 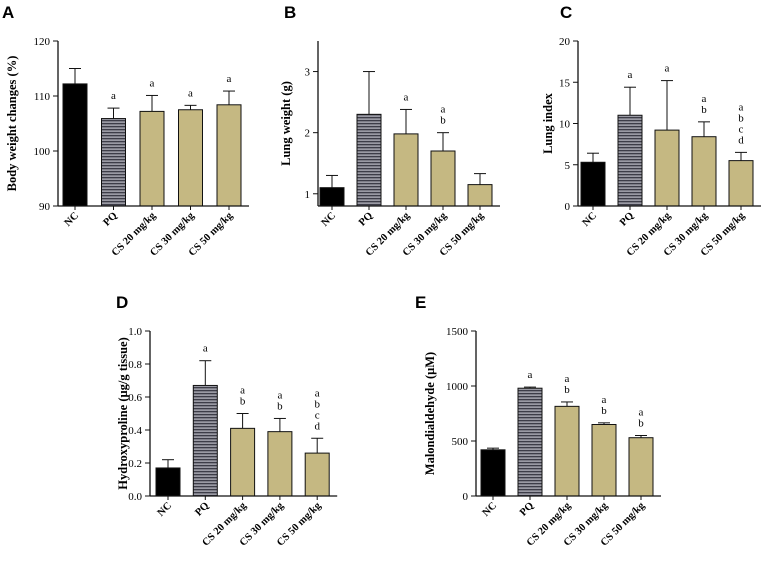 I want to click on y-axis-label: Body weight changes (%), so click(x=12, y=124).